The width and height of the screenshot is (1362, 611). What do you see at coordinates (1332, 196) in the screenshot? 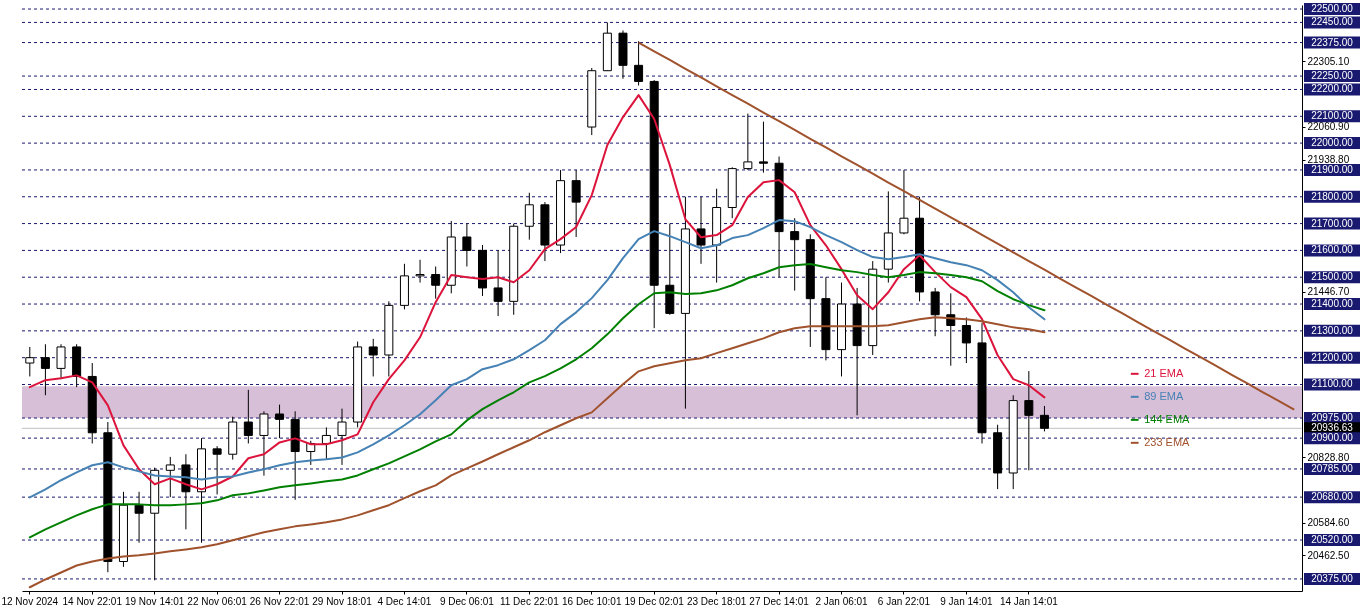
I see `ref-line-label: 21800.00` at bounding box center [1332, 196].